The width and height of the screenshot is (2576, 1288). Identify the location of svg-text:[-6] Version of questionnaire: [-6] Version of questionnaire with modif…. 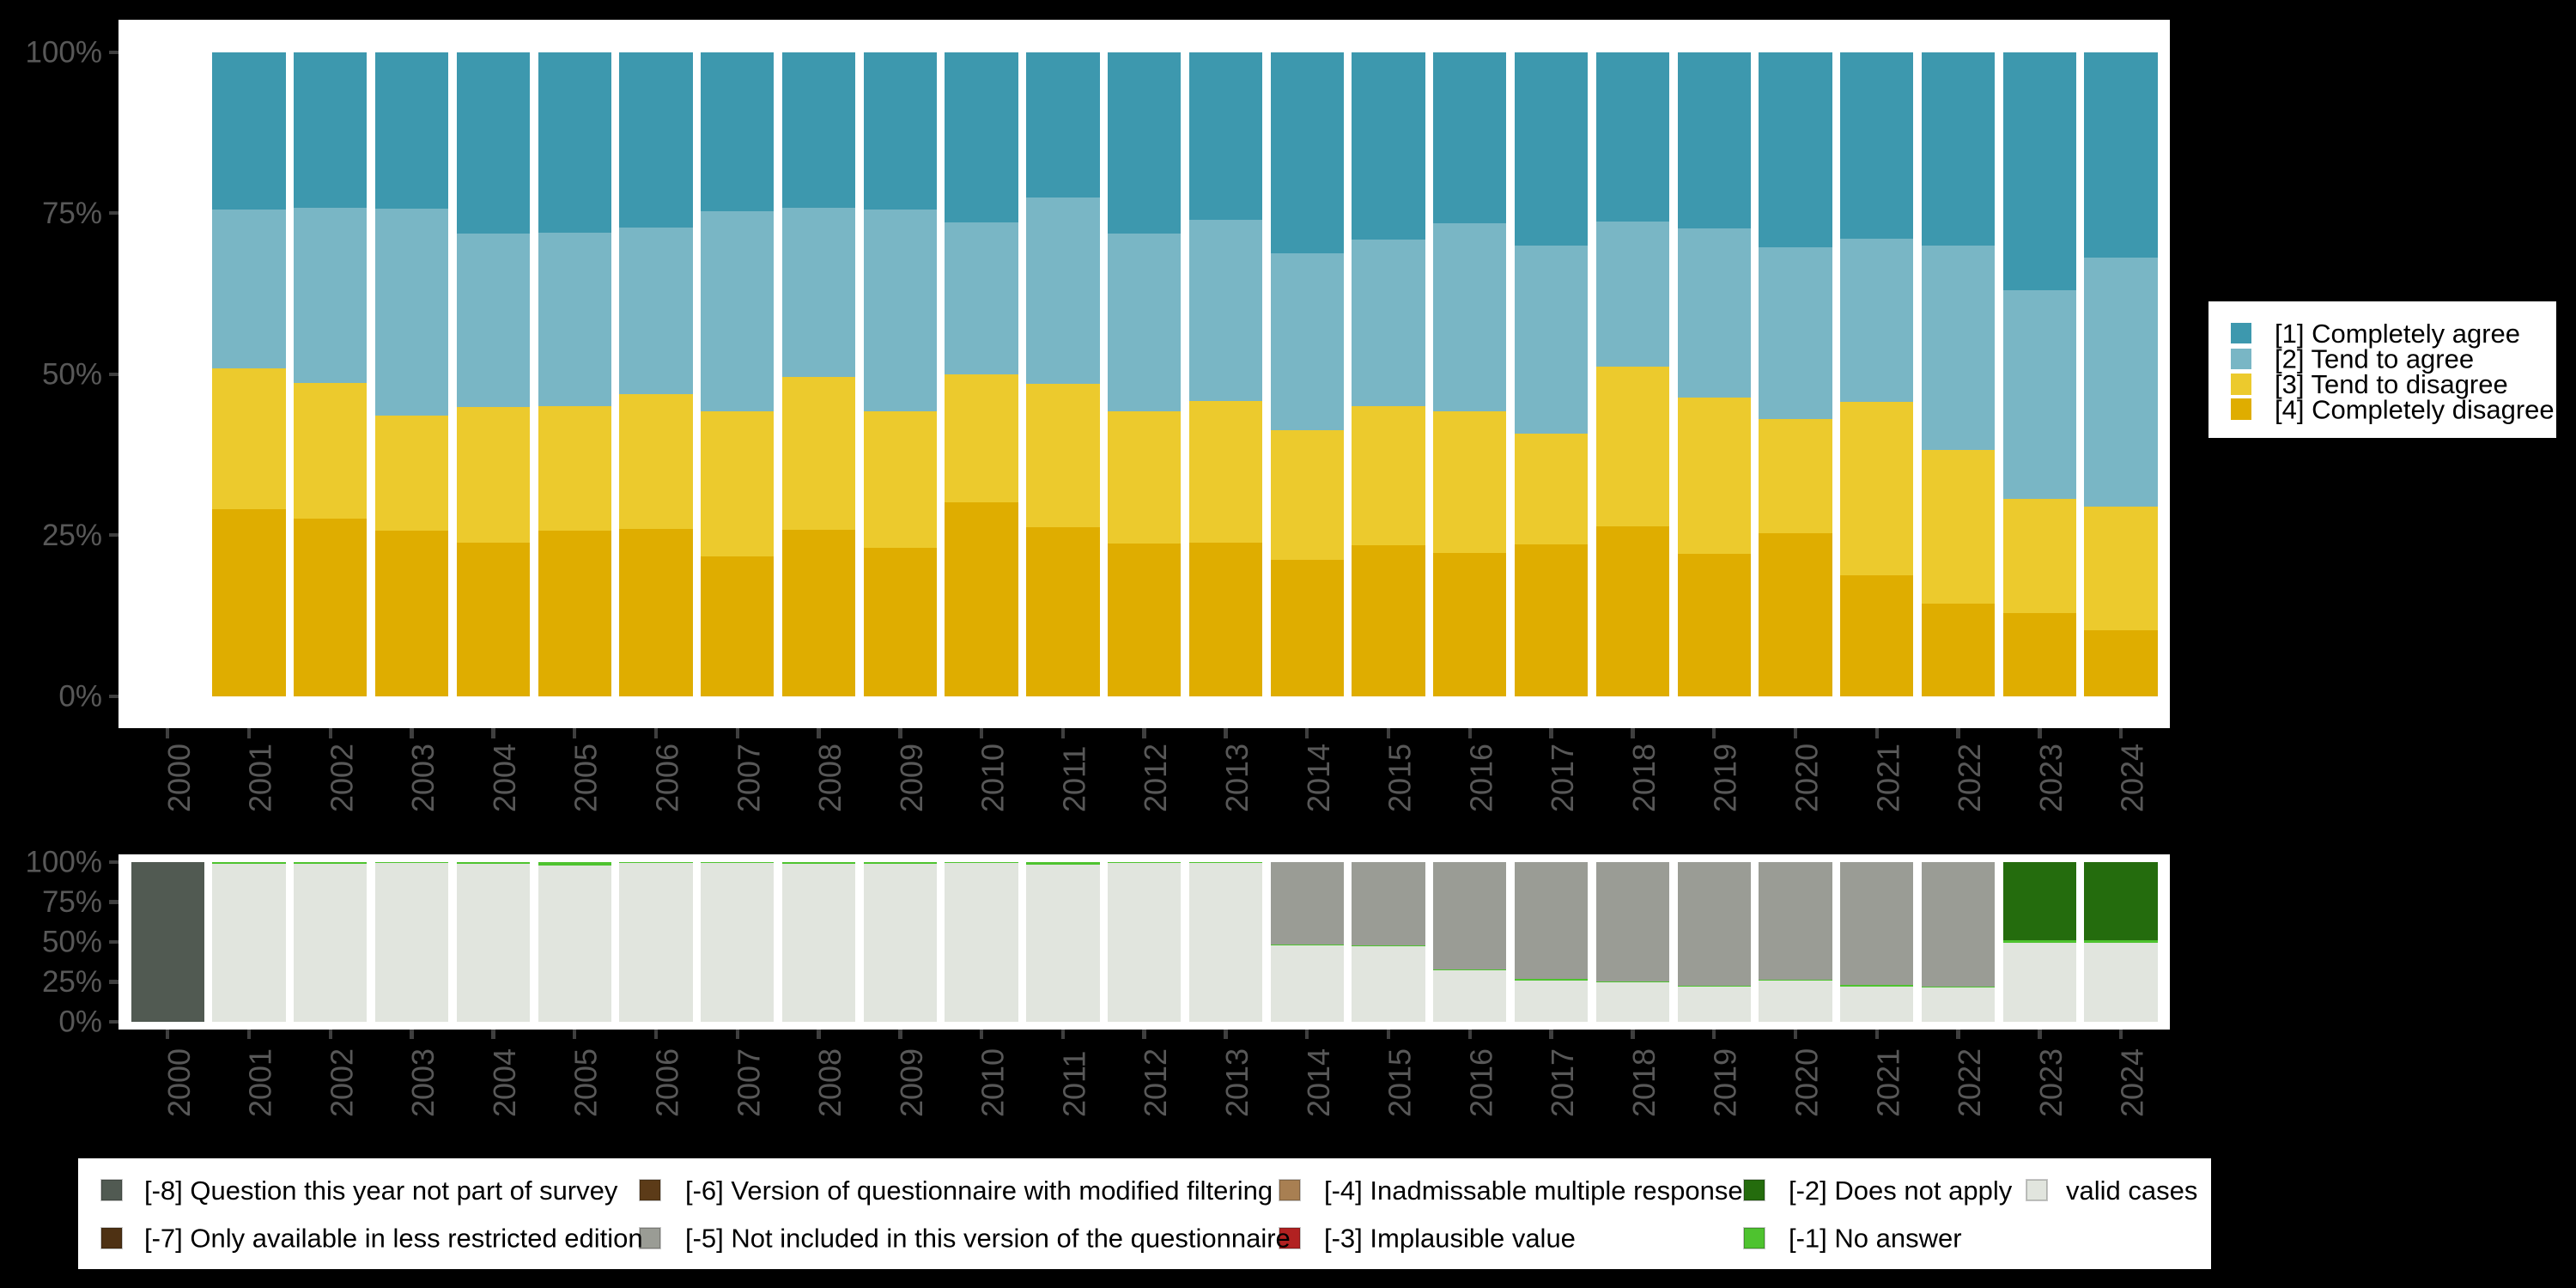
(979, 1191).